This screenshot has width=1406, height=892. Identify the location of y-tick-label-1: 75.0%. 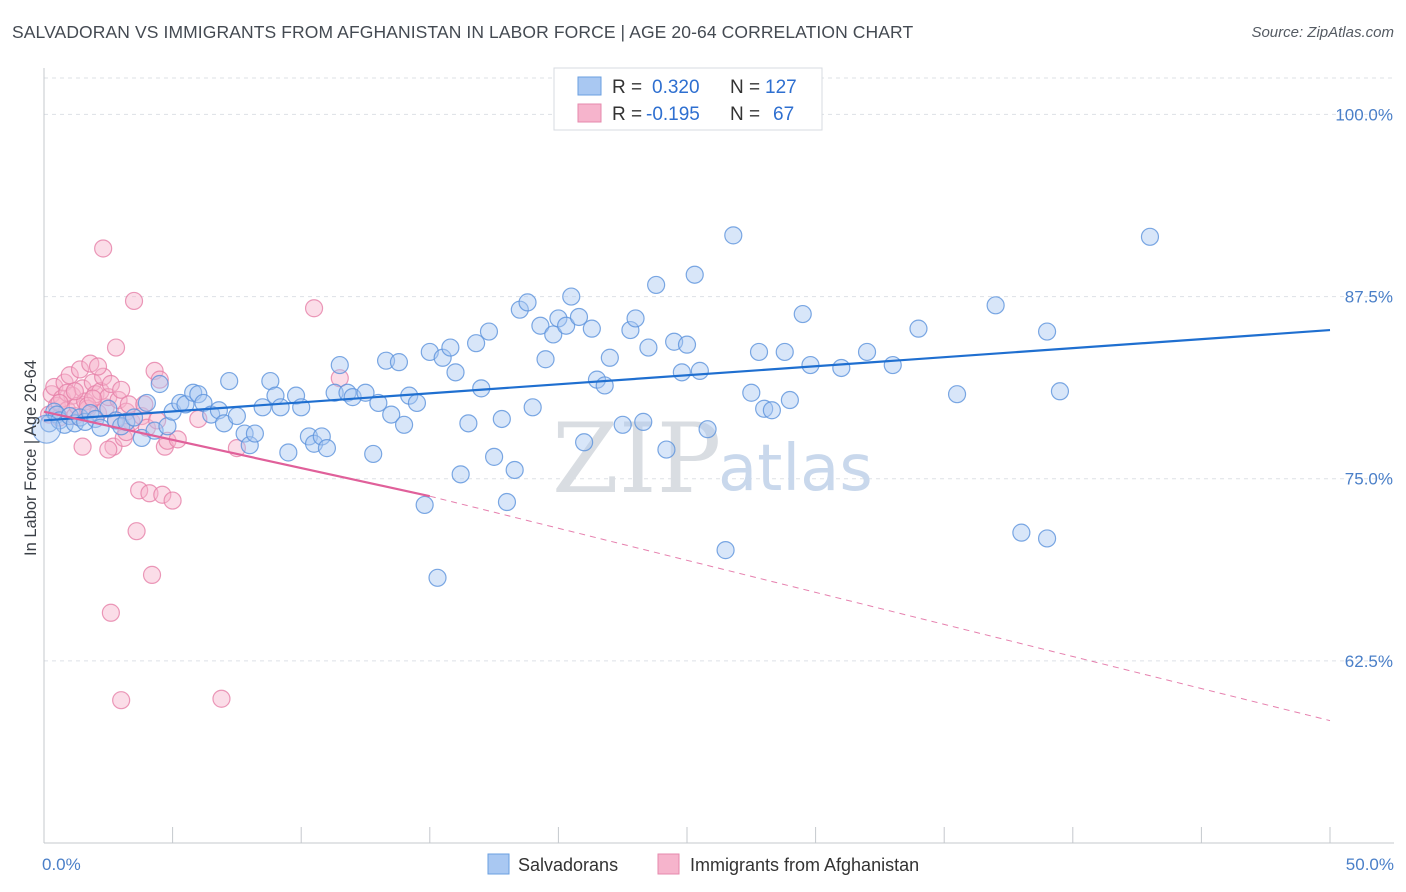
(1369, 479).